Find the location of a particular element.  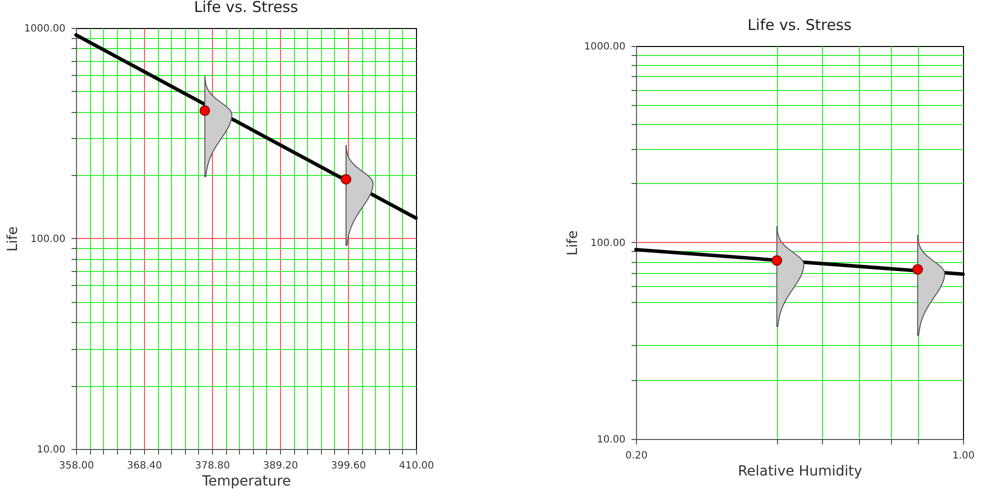

x-tick-label: 389.20 is located at coordinates (280, 466).